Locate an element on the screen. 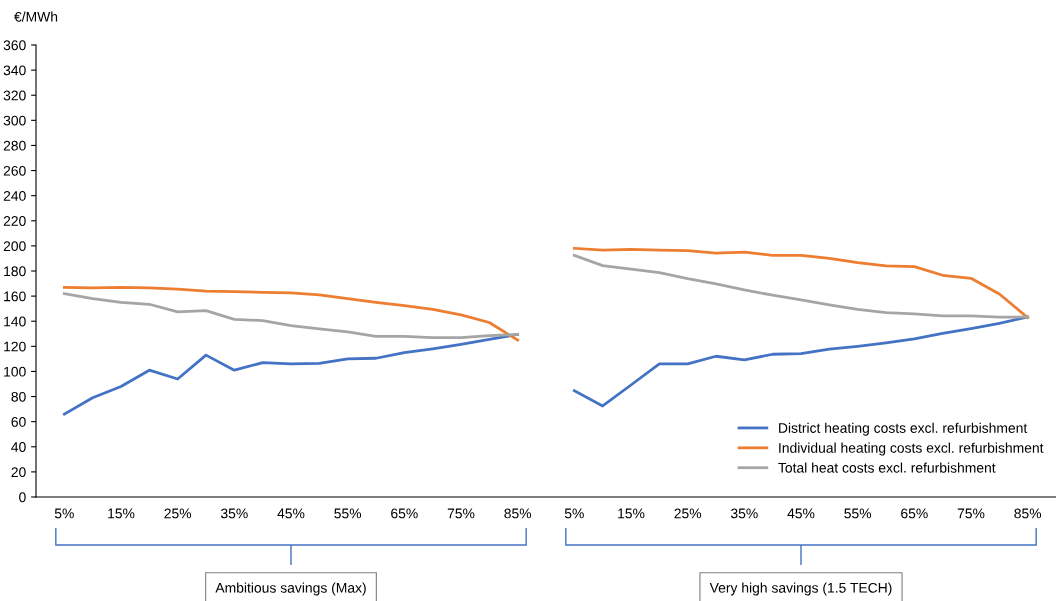 The width and height of the screenshot is (1056, 601). y-tick-label: 140 is located at coordinates (15, 321).